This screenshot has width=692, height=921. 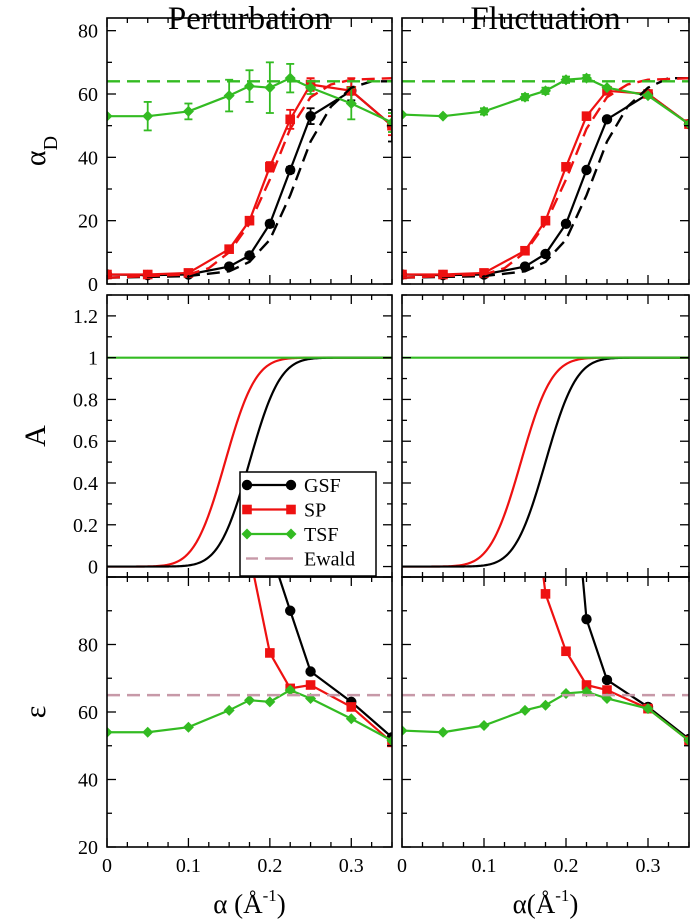 I want to click on y-tick-label: 80, so click(x=88, y=32).